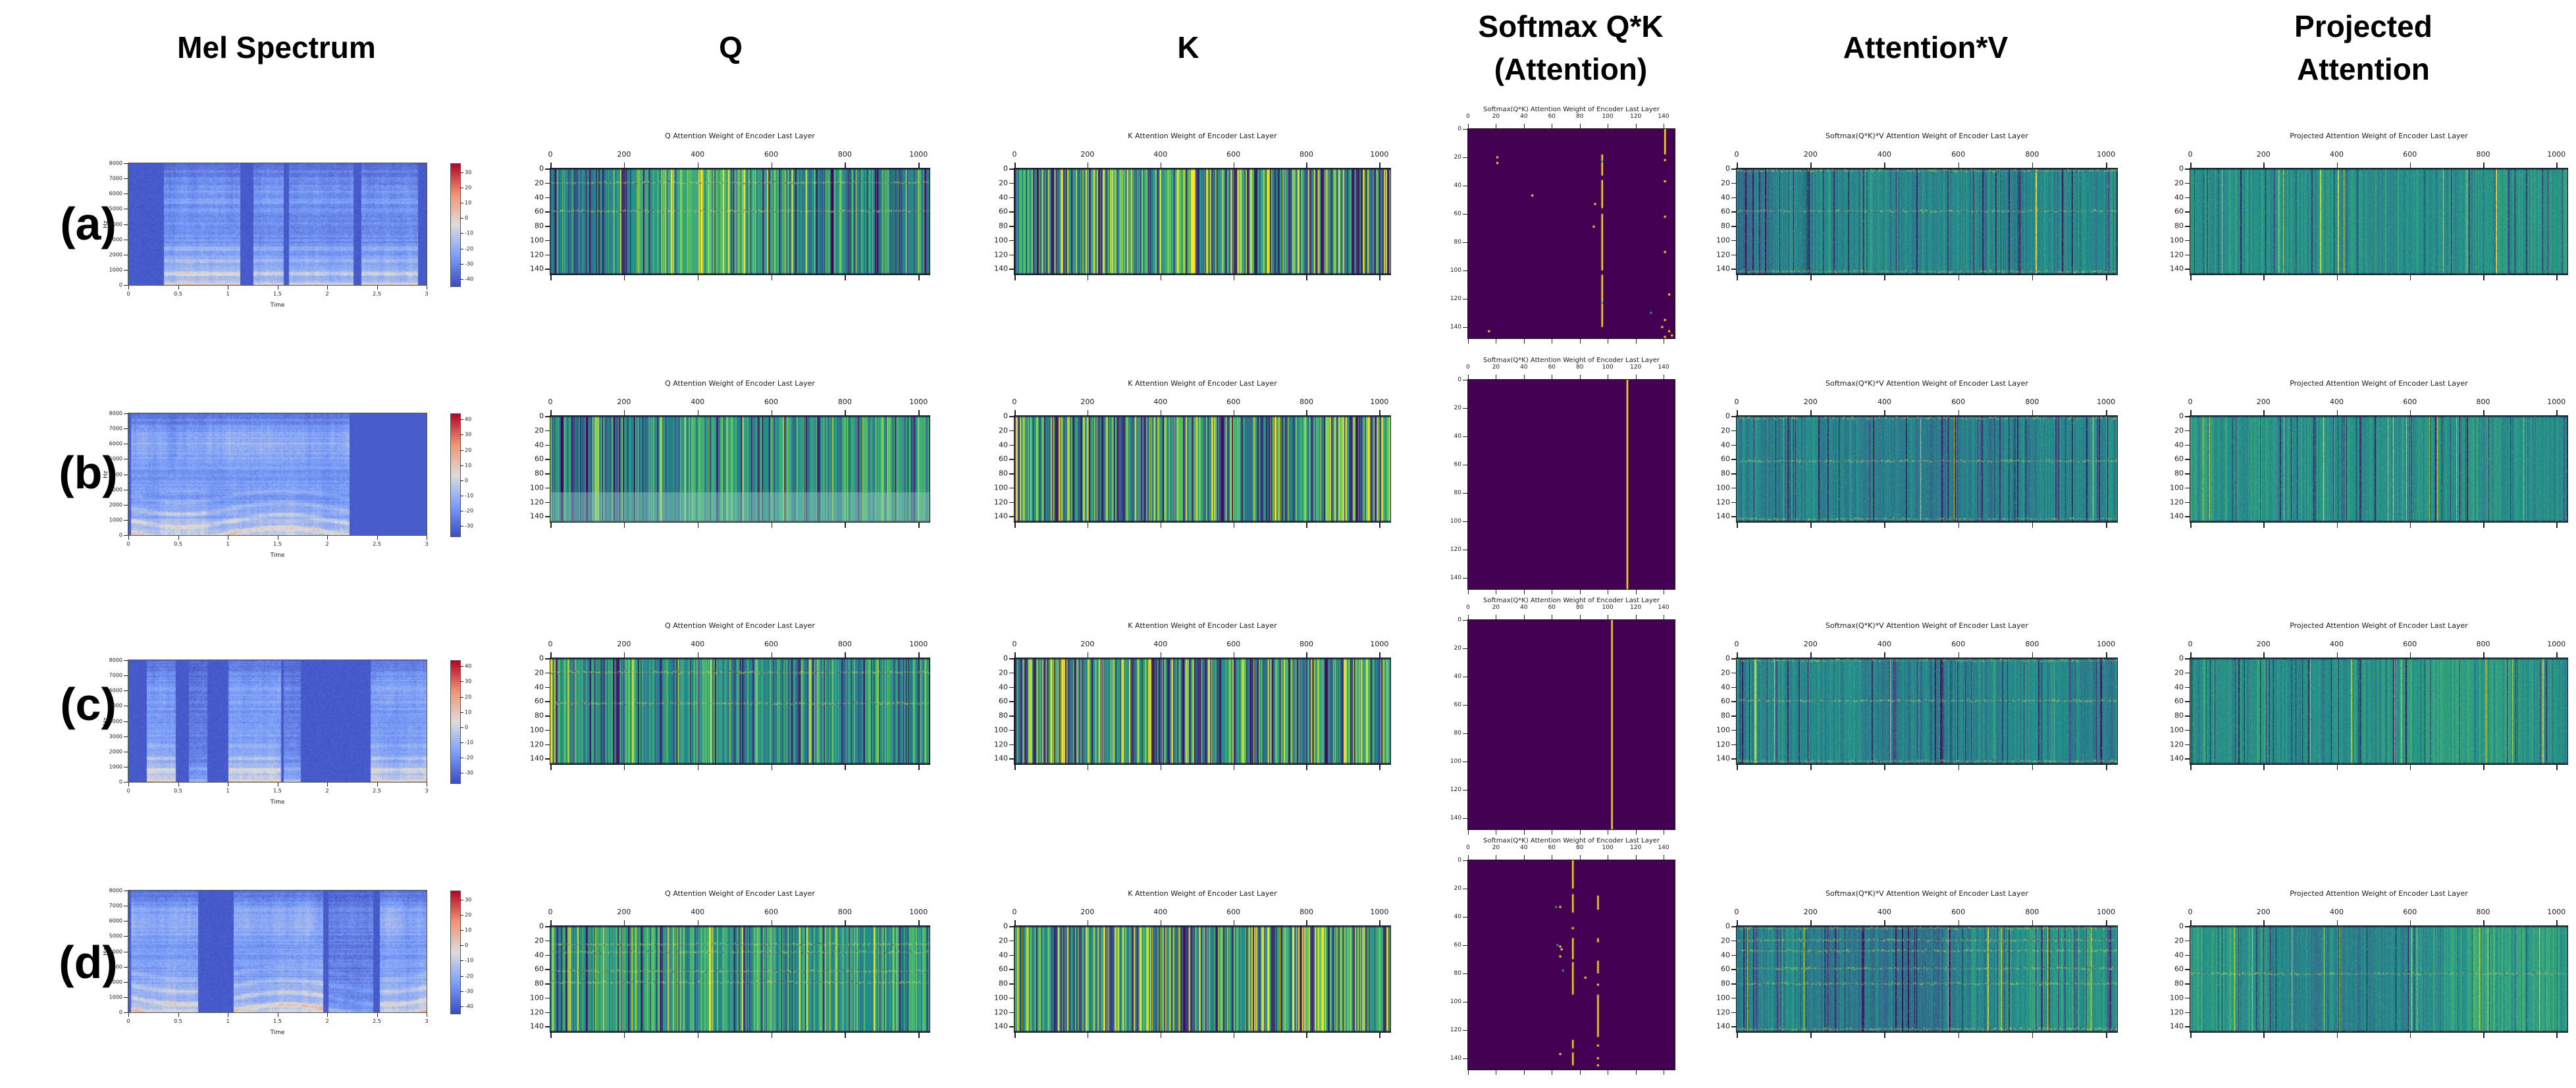 The height and width of the screenshot is (1088, 2576). I want to click on q-heatmap-(a), so click(740, 221).